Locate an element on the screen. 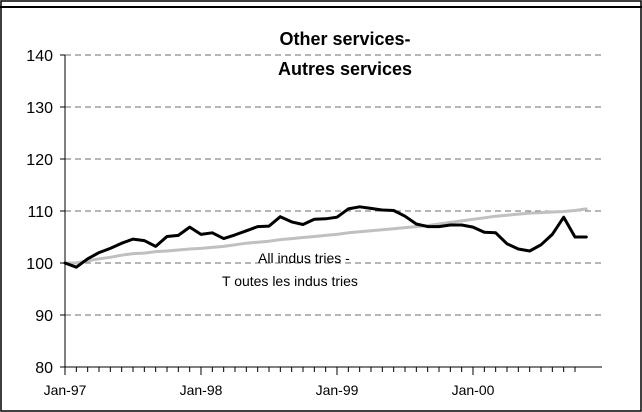 The image size is (642, 412). x-ticks is located at coordinates (320, 371).